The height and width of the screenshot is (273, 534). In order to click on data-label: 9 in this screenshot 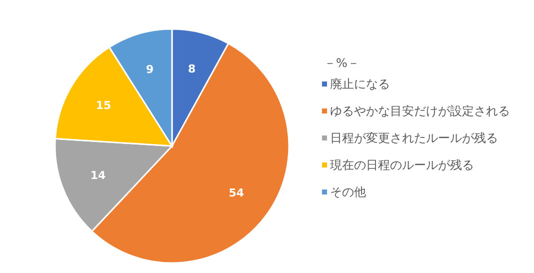, I will do `click(150, 69)`.